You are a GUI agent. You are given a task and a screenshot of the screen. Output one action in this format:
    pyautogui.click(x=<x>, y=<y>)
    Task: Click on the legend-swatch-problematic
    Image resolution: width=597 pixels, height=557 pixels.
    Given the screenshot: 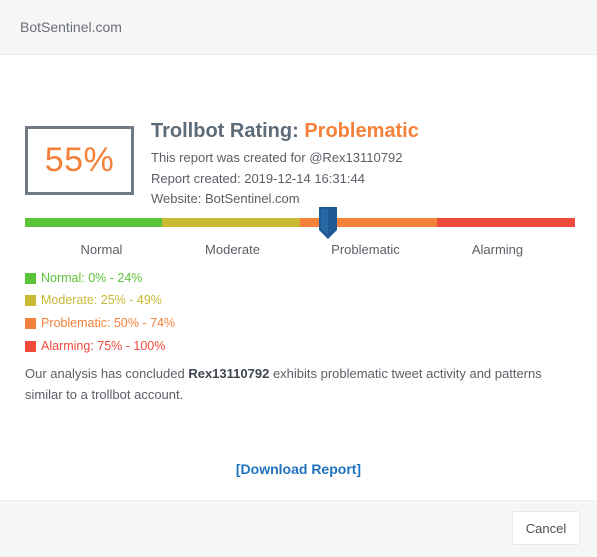 What is the action you would take?
    pyautogui.click(x=30, y=323)
    